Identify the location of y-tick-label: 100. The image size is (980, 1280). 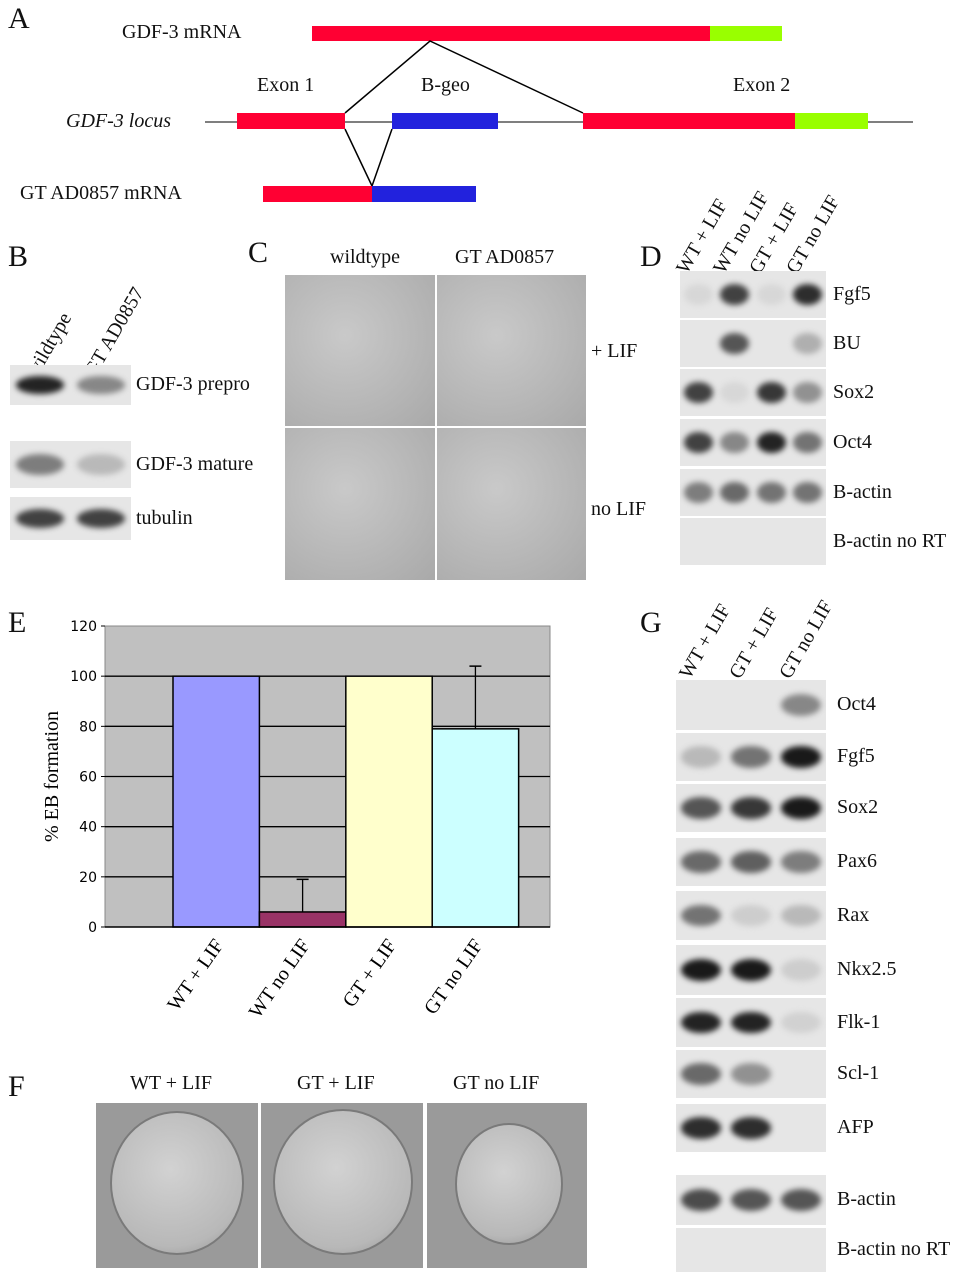
(83, 677).